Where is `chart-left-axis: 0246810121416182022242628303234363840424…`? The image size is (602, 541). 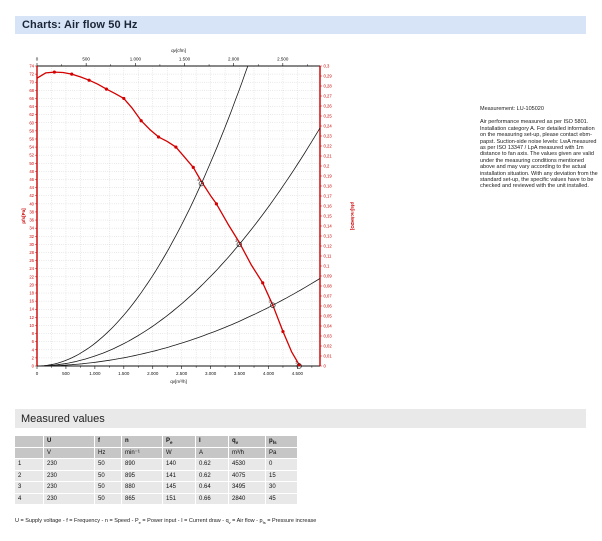
chart-left-axis: 0246810121416182022242628303234363840424… is located at coordinates (29, 216).